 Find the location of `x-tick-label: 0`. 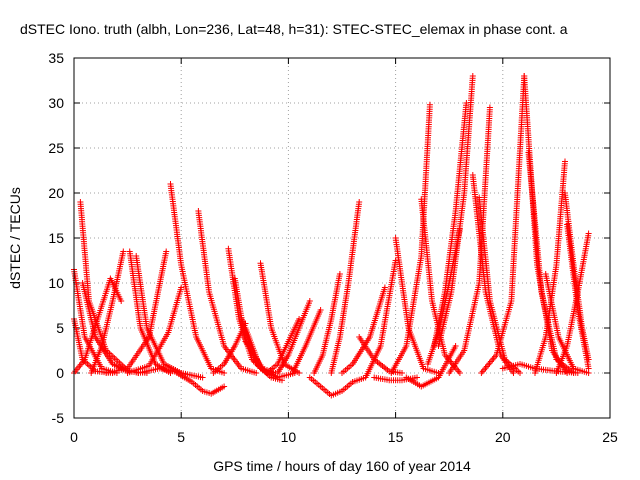

x-tick-label: 0 is located at coordinates (74, 437).